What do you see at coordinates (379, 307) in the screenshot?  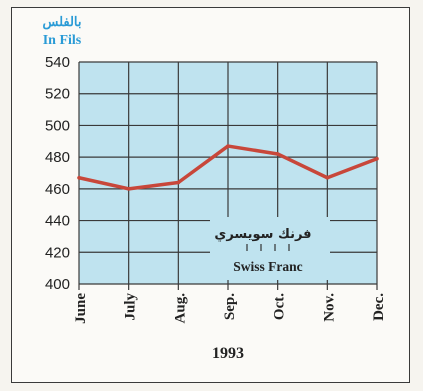 I see `x-tick-label: Dec.` at bounding box center [379, 307].